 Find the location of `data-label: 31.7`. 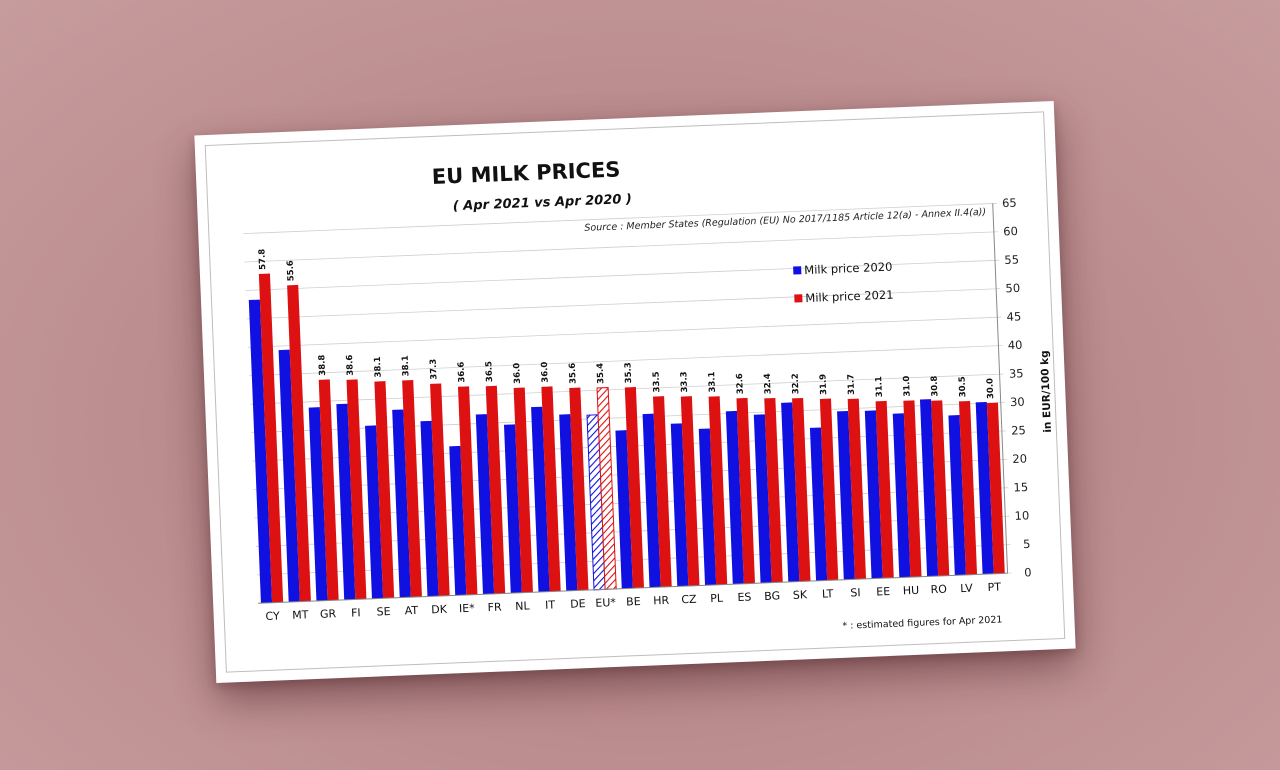

data-label: 31.7 is located at coordinates (851, 384).